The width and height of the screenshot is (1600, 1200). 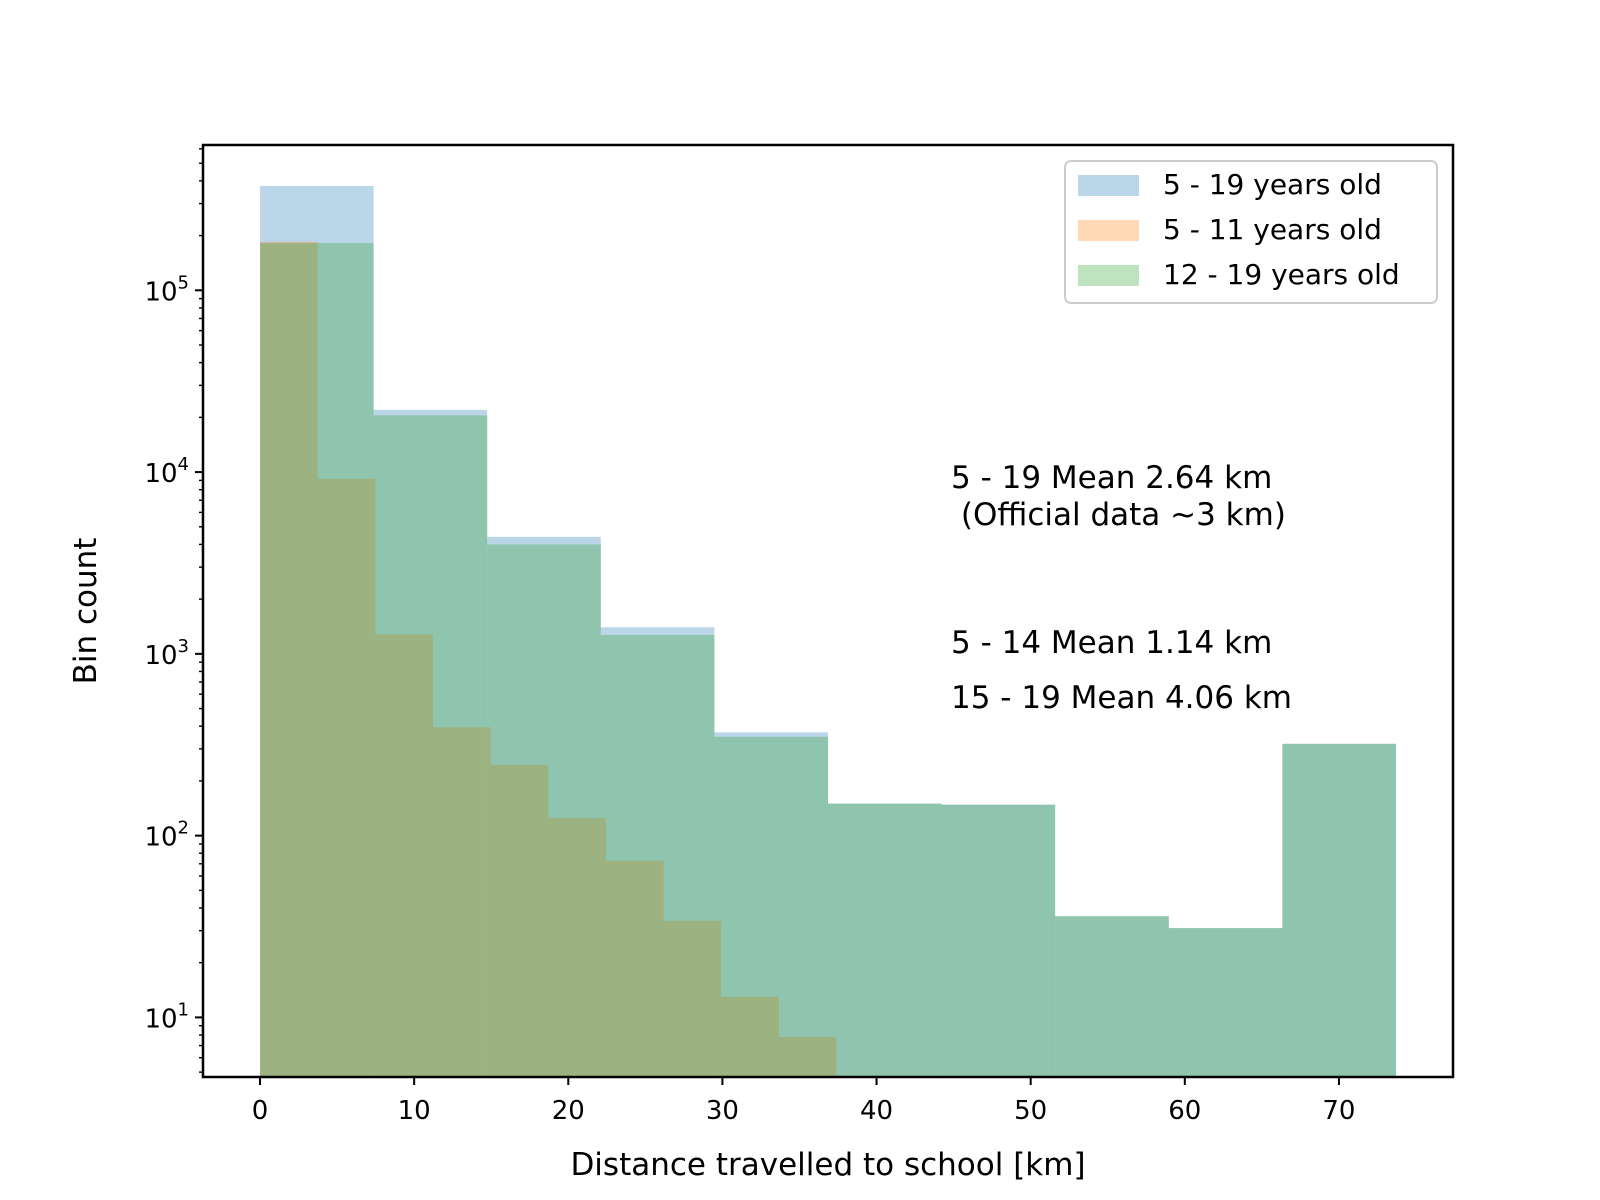 I want to click on x-tick-label: 40, so click(x=876, y=1111).